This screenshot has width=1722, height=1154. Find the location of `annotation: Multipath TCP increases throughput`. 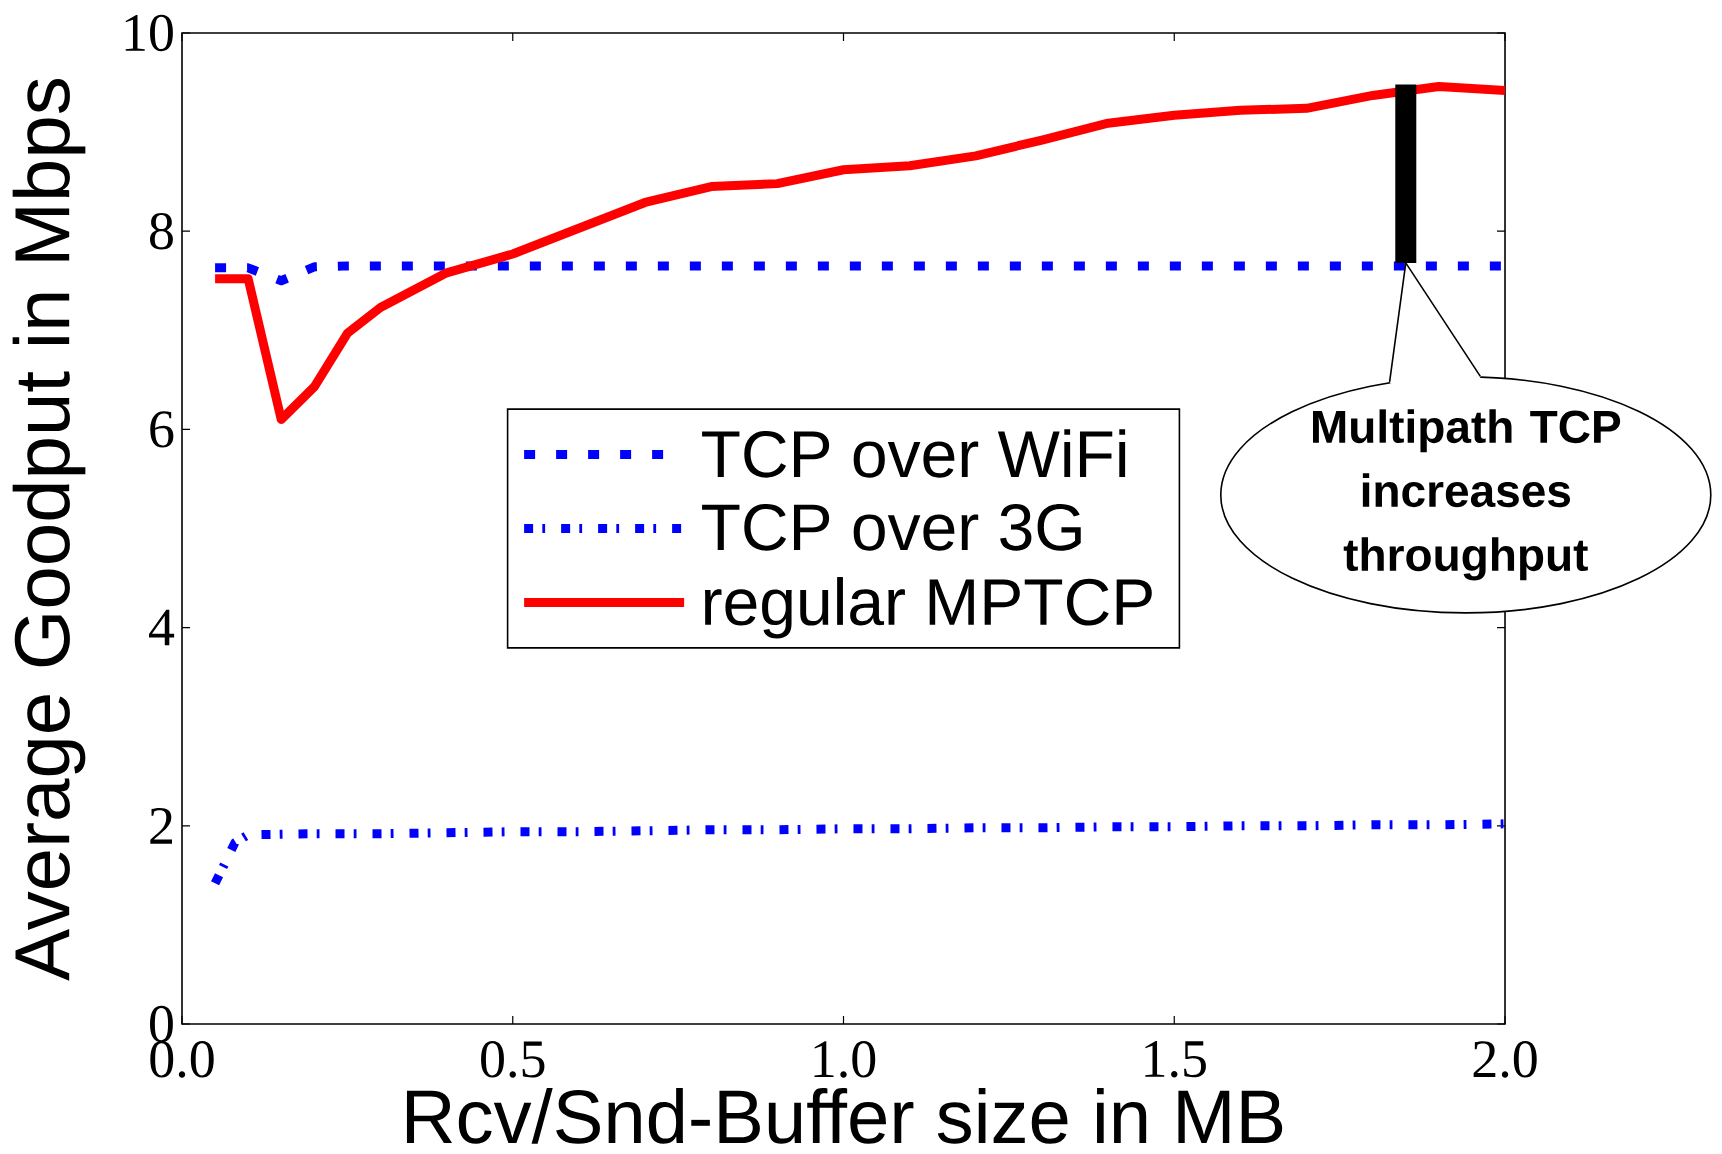

annotation: Multipath TCP increases throughput is located at coordinates (1466, 495).